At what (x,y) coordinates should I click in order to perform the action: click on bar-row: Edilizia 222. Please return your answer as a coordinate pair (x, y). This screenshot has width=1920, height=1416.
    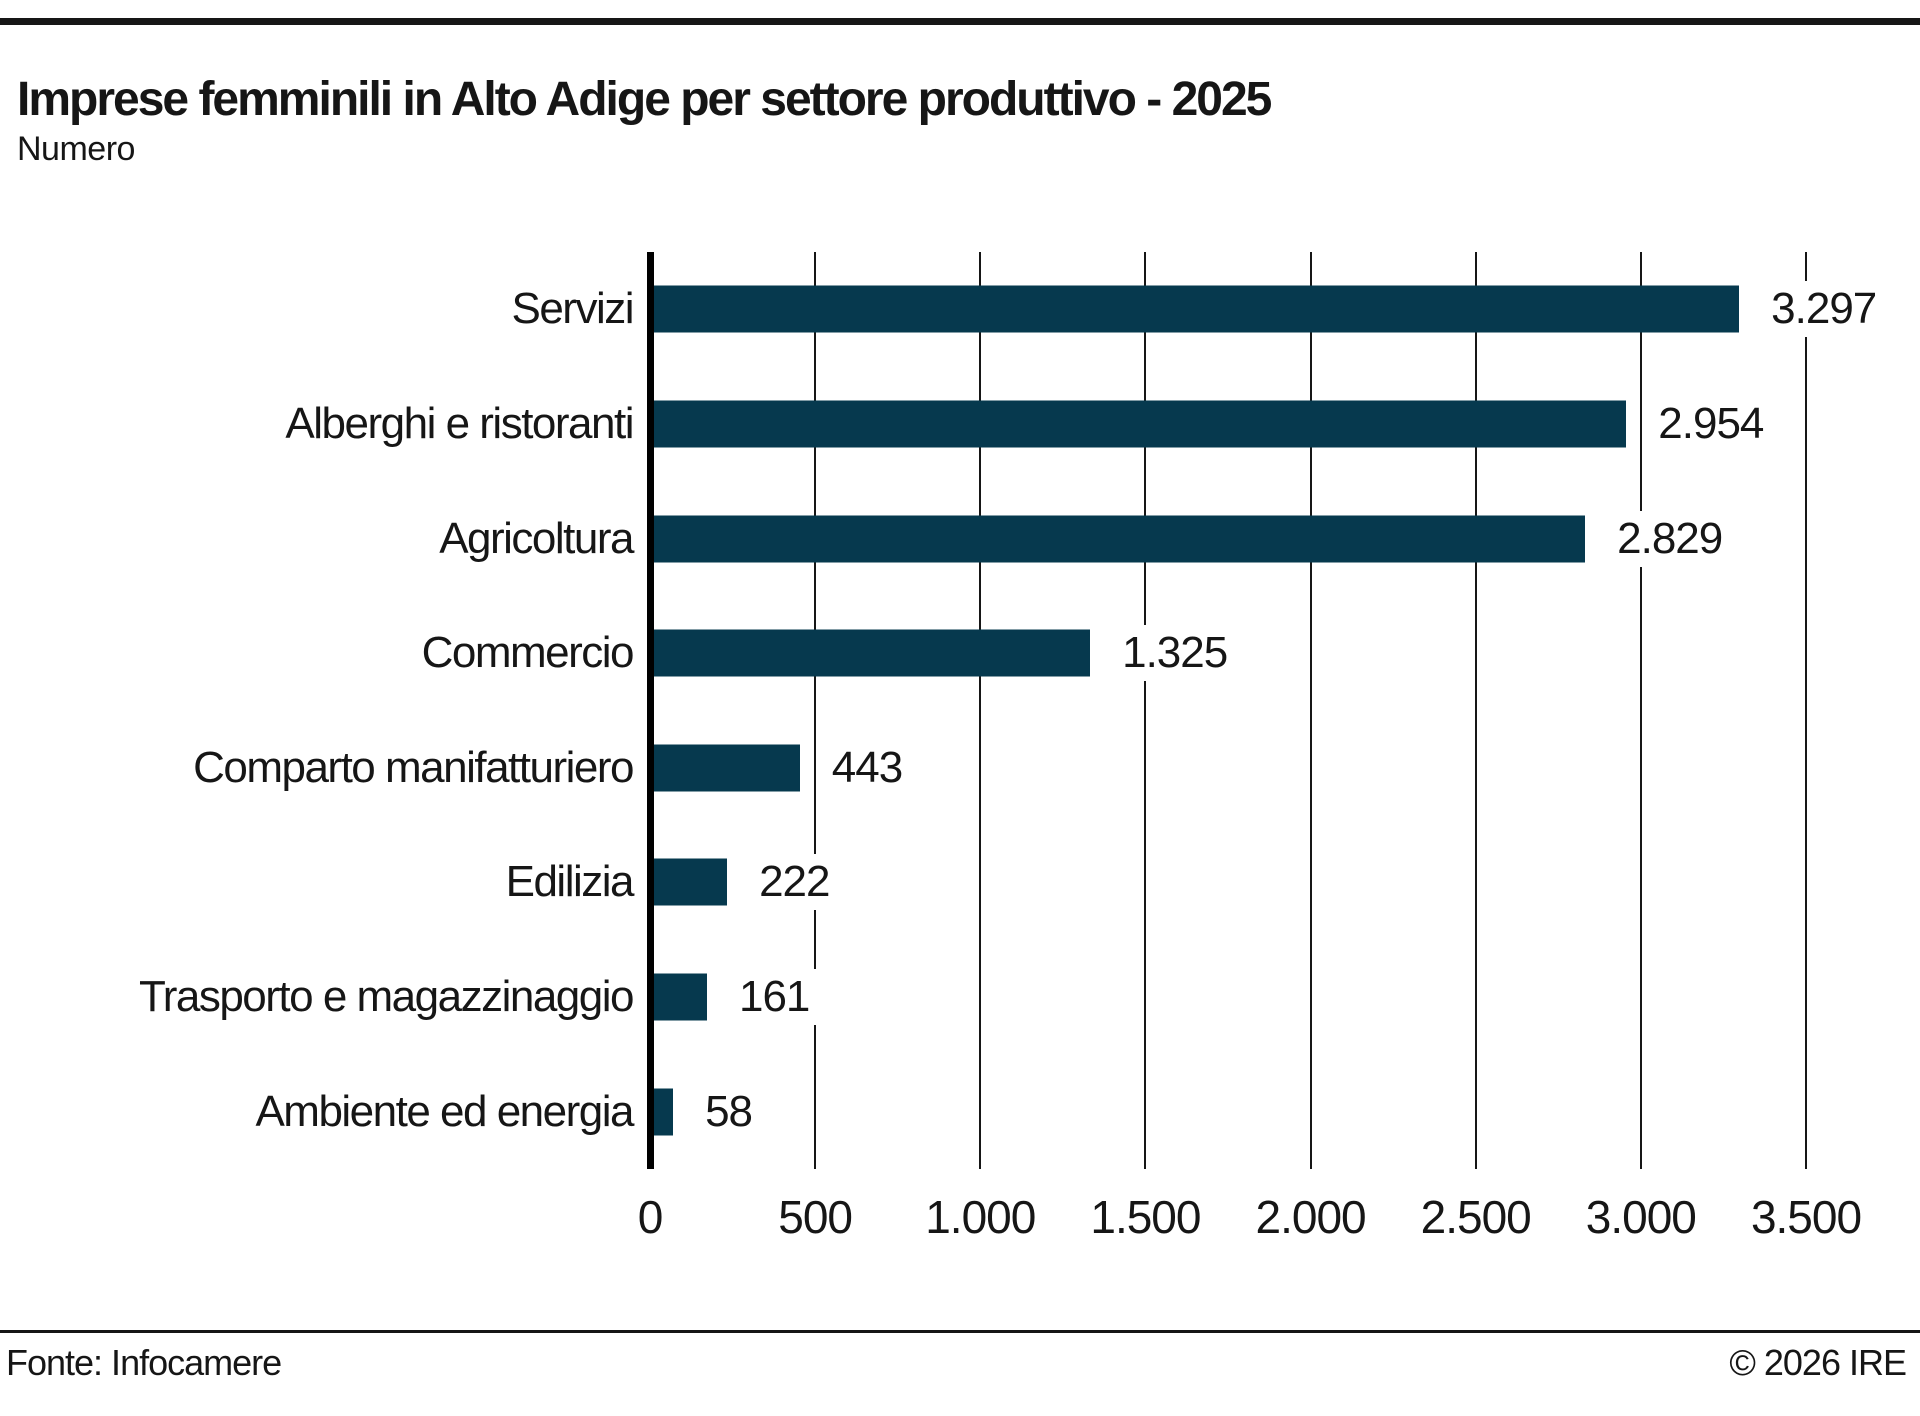
    Looking at the image, I should click on (960, 882).